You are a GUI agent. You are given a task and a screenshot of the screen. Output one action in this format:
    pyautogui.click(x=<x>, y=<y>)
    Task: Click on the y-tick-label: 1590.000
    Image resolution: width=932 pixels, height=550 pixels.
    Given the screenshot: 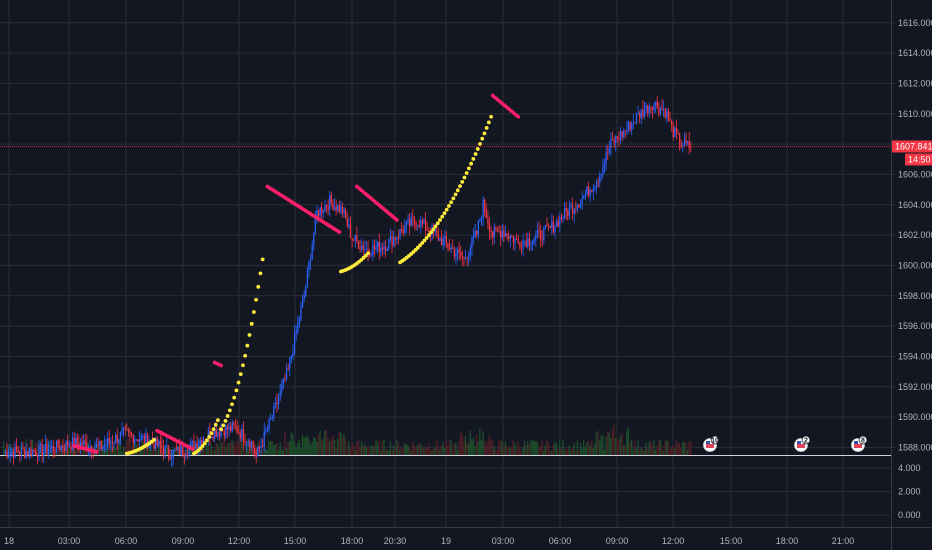 What is the action you would take?
    pyautogui.click(x=915, y=417)
    